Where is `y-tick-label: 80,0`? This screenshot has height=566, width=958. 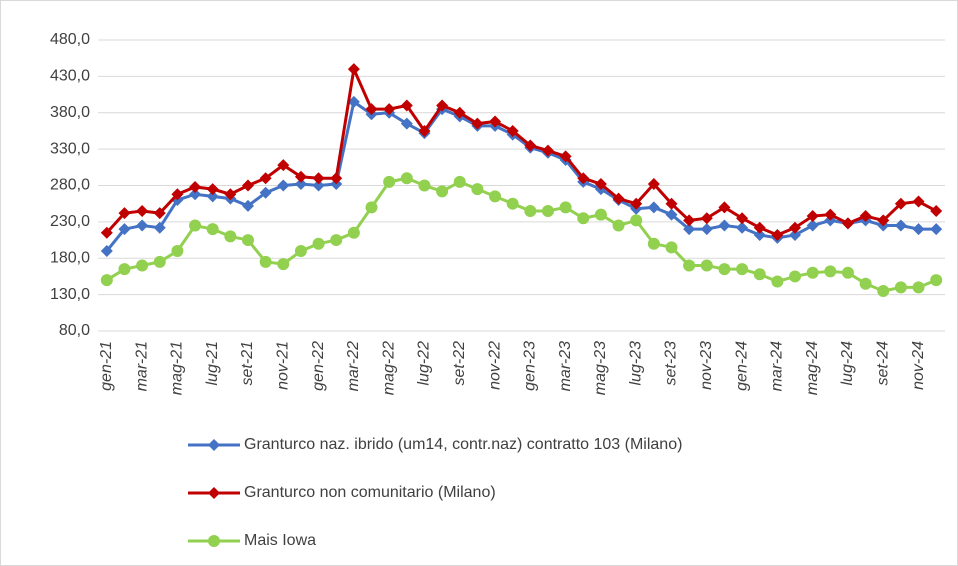 y-tick-label: 80,0 is located at coordinates (74, 330).